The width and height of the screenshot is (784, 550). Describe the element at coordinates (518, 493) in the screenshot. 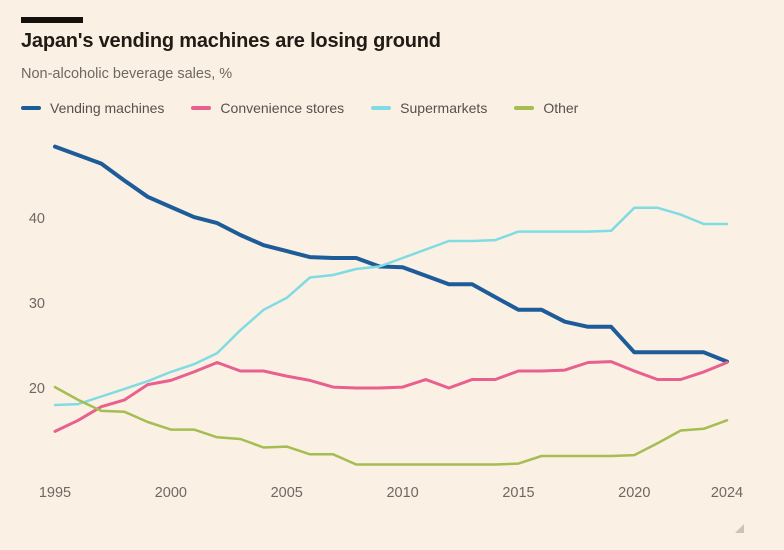

I see `x-axis-label: 2015` at that location.